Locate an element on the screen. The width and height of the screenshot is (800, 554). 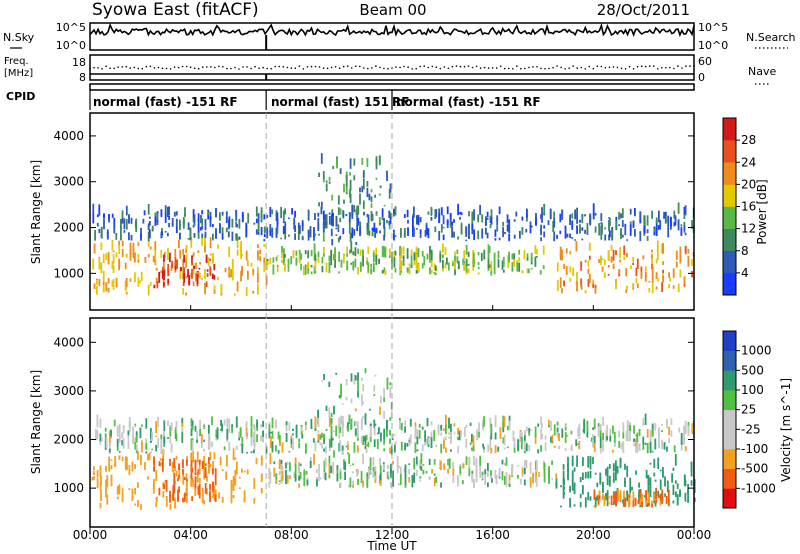
colorbar-swatch is located at coordinates (729, 151).